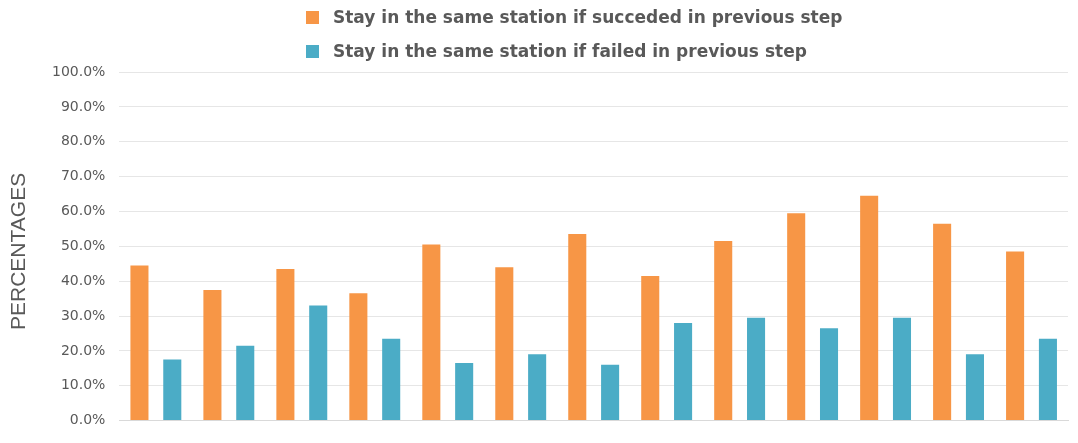 Image resolution: width=1078 pixels, height=443 pixels. Describe the element at coordinates (83, 175) in the screenshot. I see `y-tick-label: 70.0%` at that location.